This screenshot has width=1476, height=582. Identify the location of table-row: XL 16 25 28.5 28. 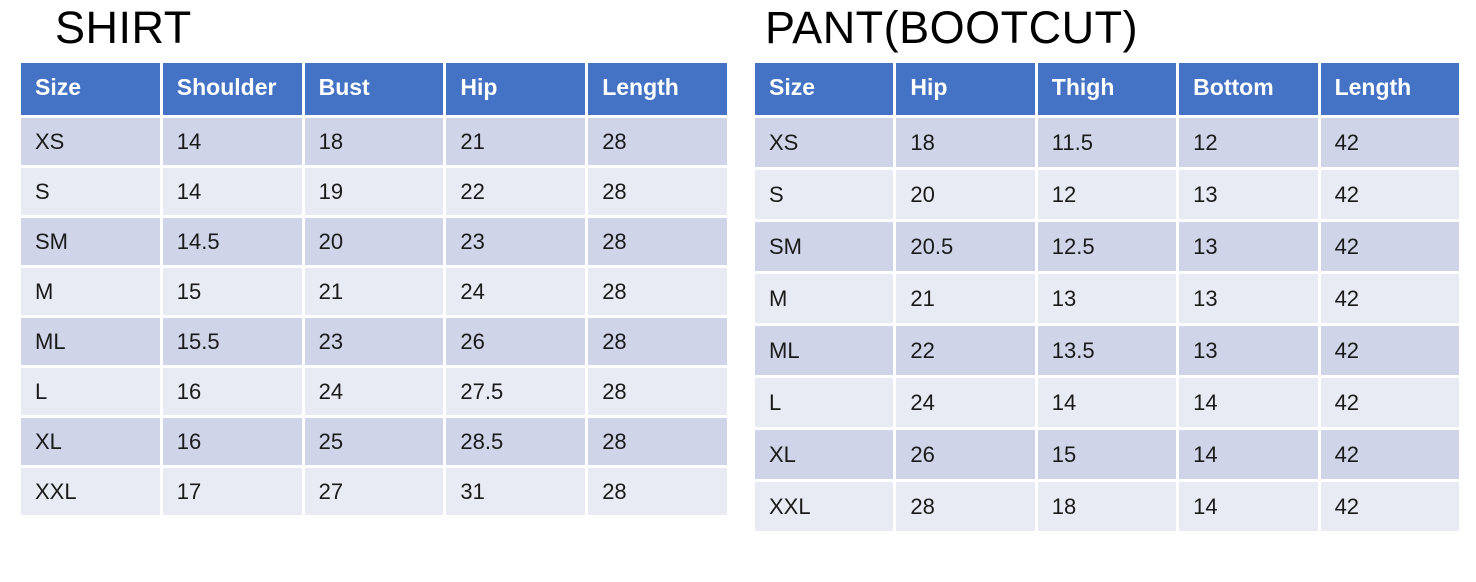
(374, 441).